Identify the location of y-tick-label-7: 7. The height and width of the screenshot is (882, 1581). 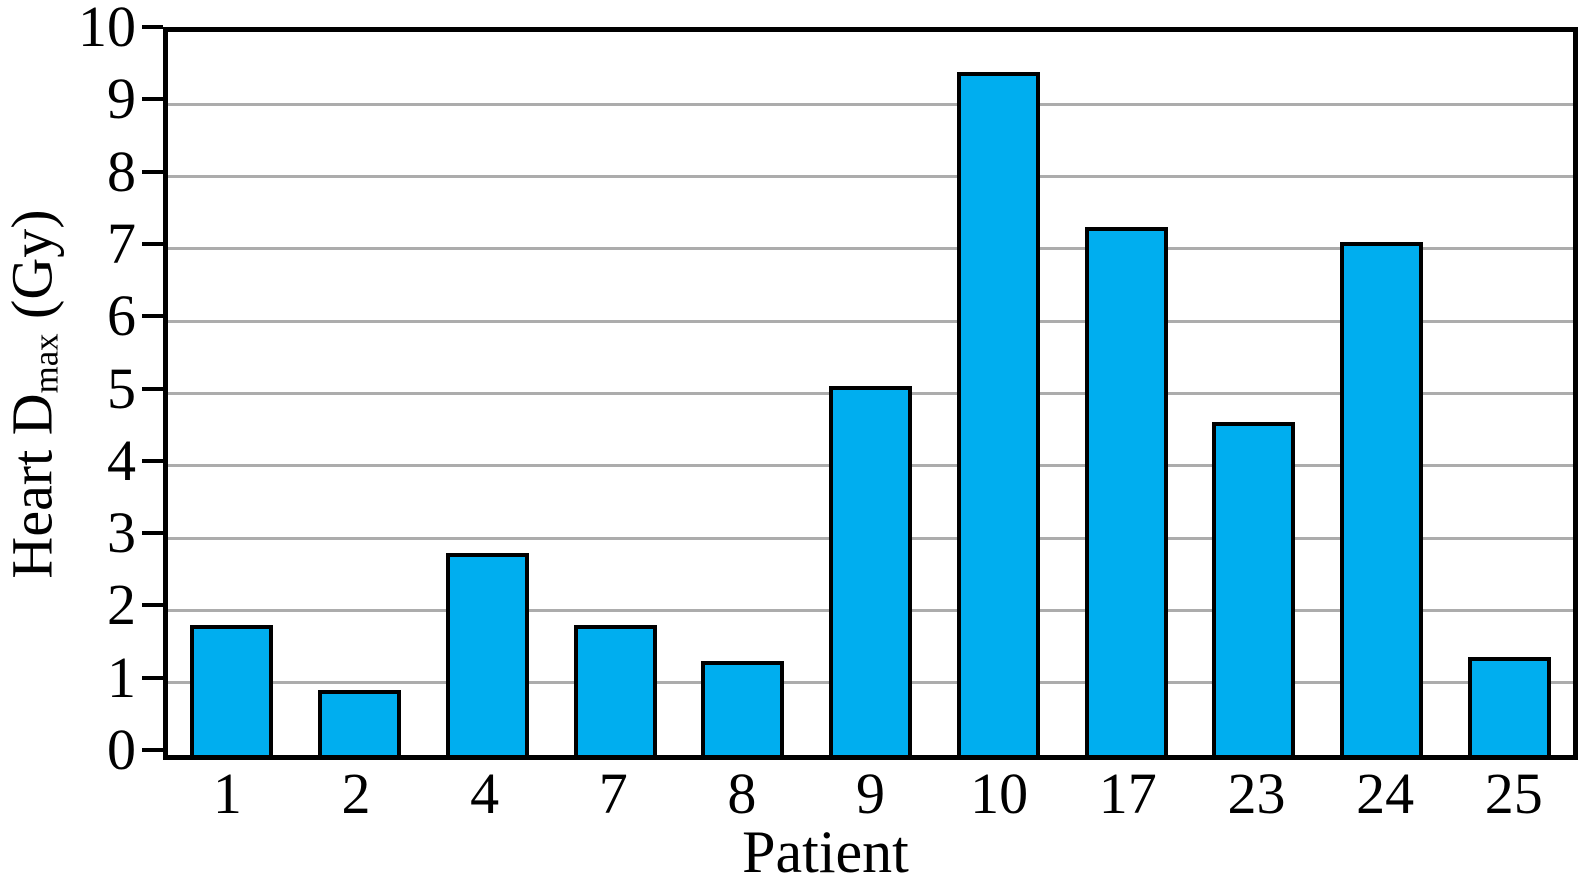
(121, 243).